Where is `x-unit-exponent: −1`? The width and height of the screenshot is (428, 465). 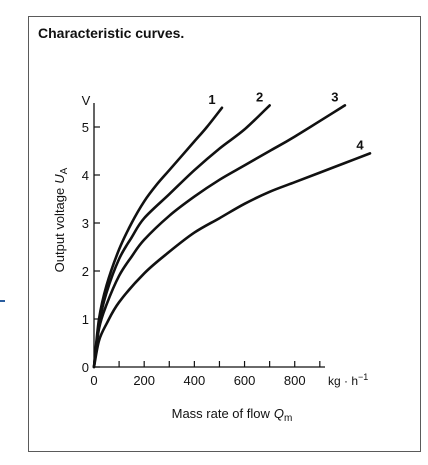 x-unit-exponent: −1 is located at coordinates (363, 377).